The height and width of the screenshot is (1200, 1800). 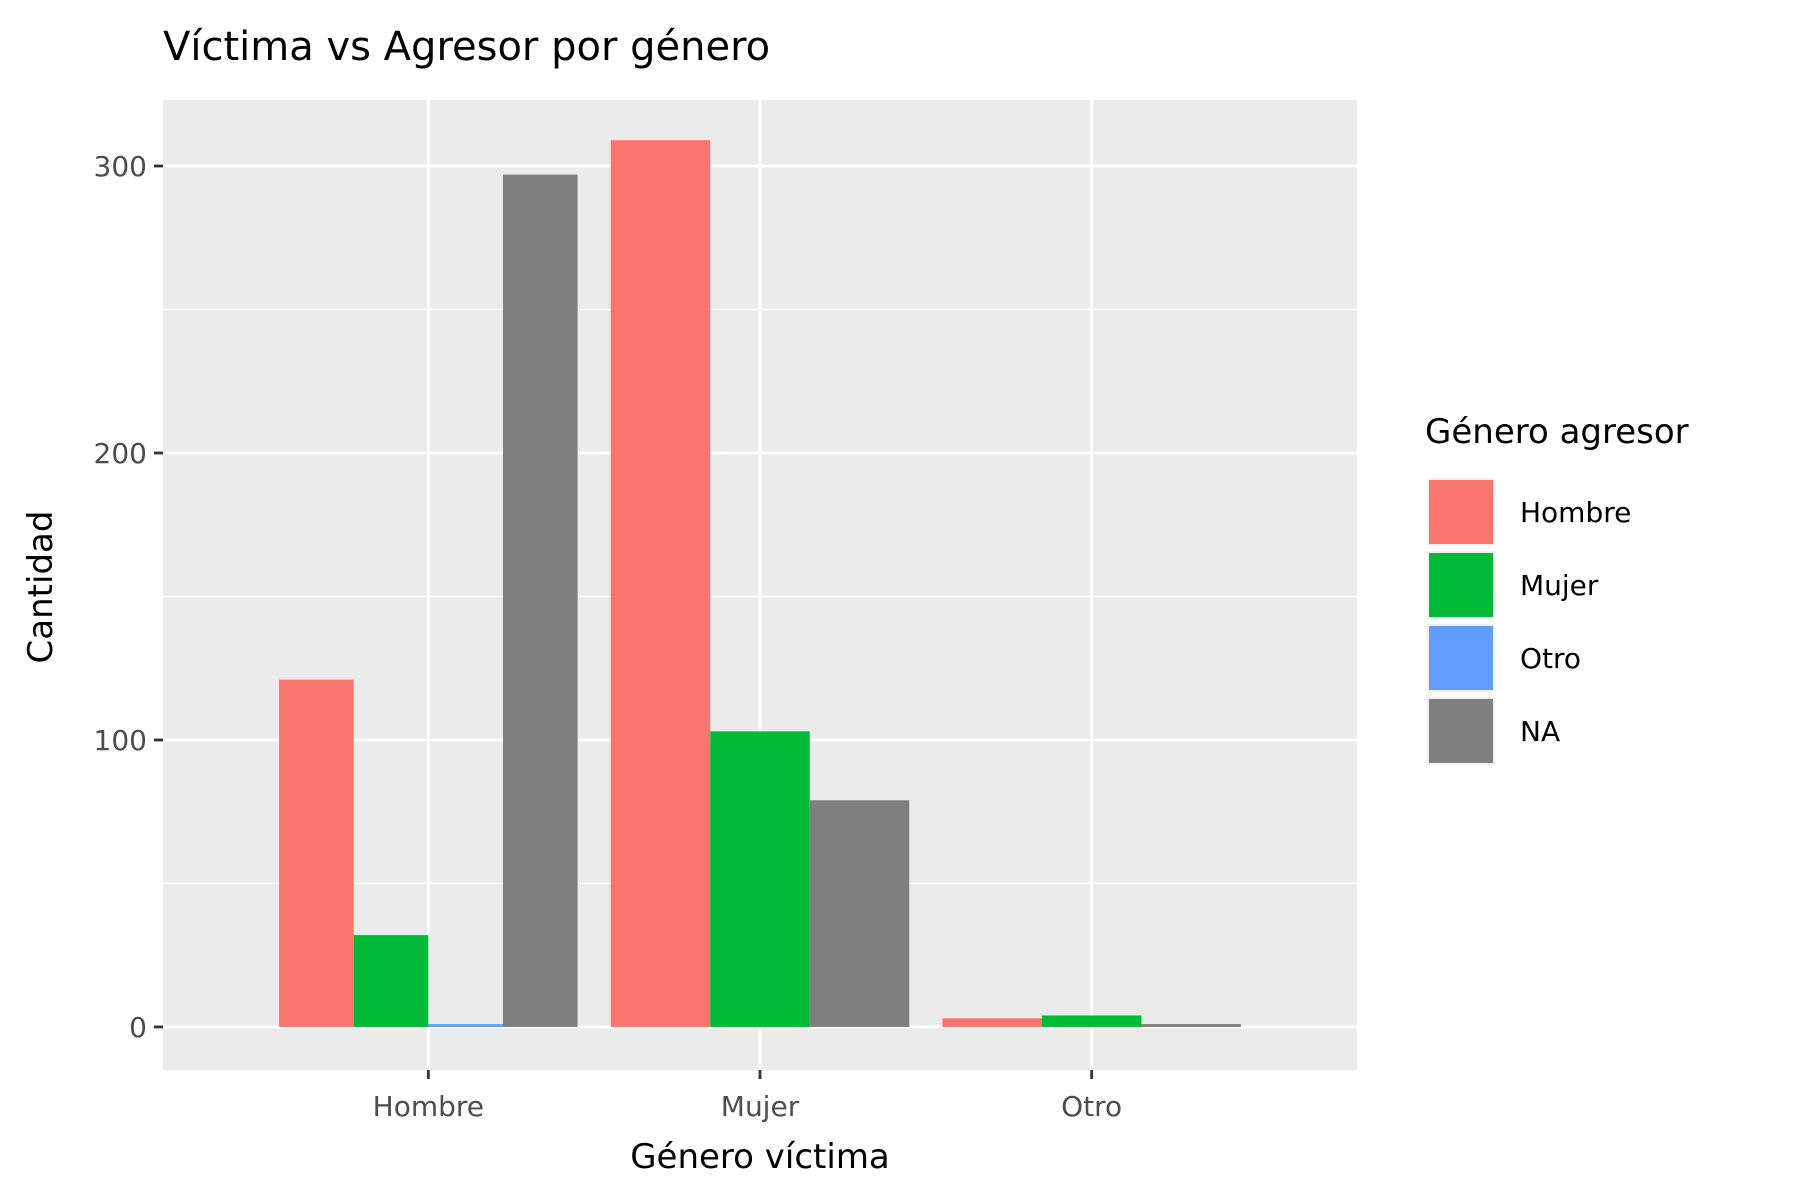 I want to click on legend-label: NA, so click(x=1540, y=731).